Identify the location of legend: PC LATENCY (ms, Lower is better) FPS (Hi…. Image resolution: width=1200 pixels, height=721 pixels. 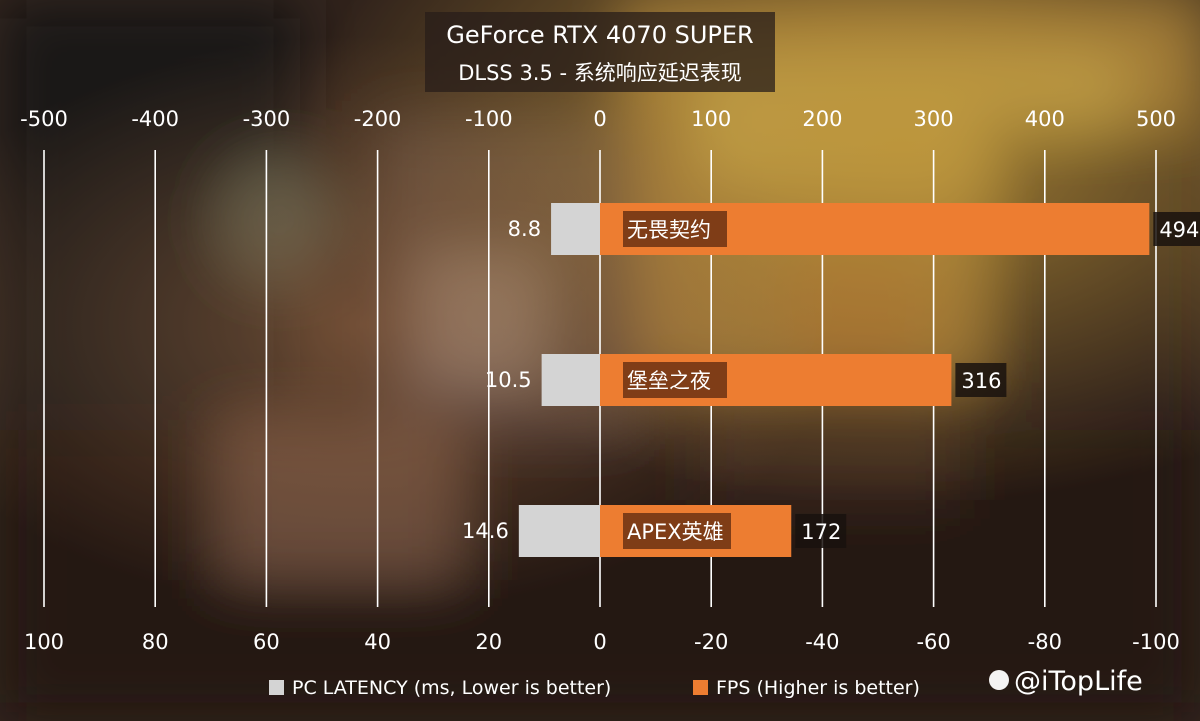
(594, 688).